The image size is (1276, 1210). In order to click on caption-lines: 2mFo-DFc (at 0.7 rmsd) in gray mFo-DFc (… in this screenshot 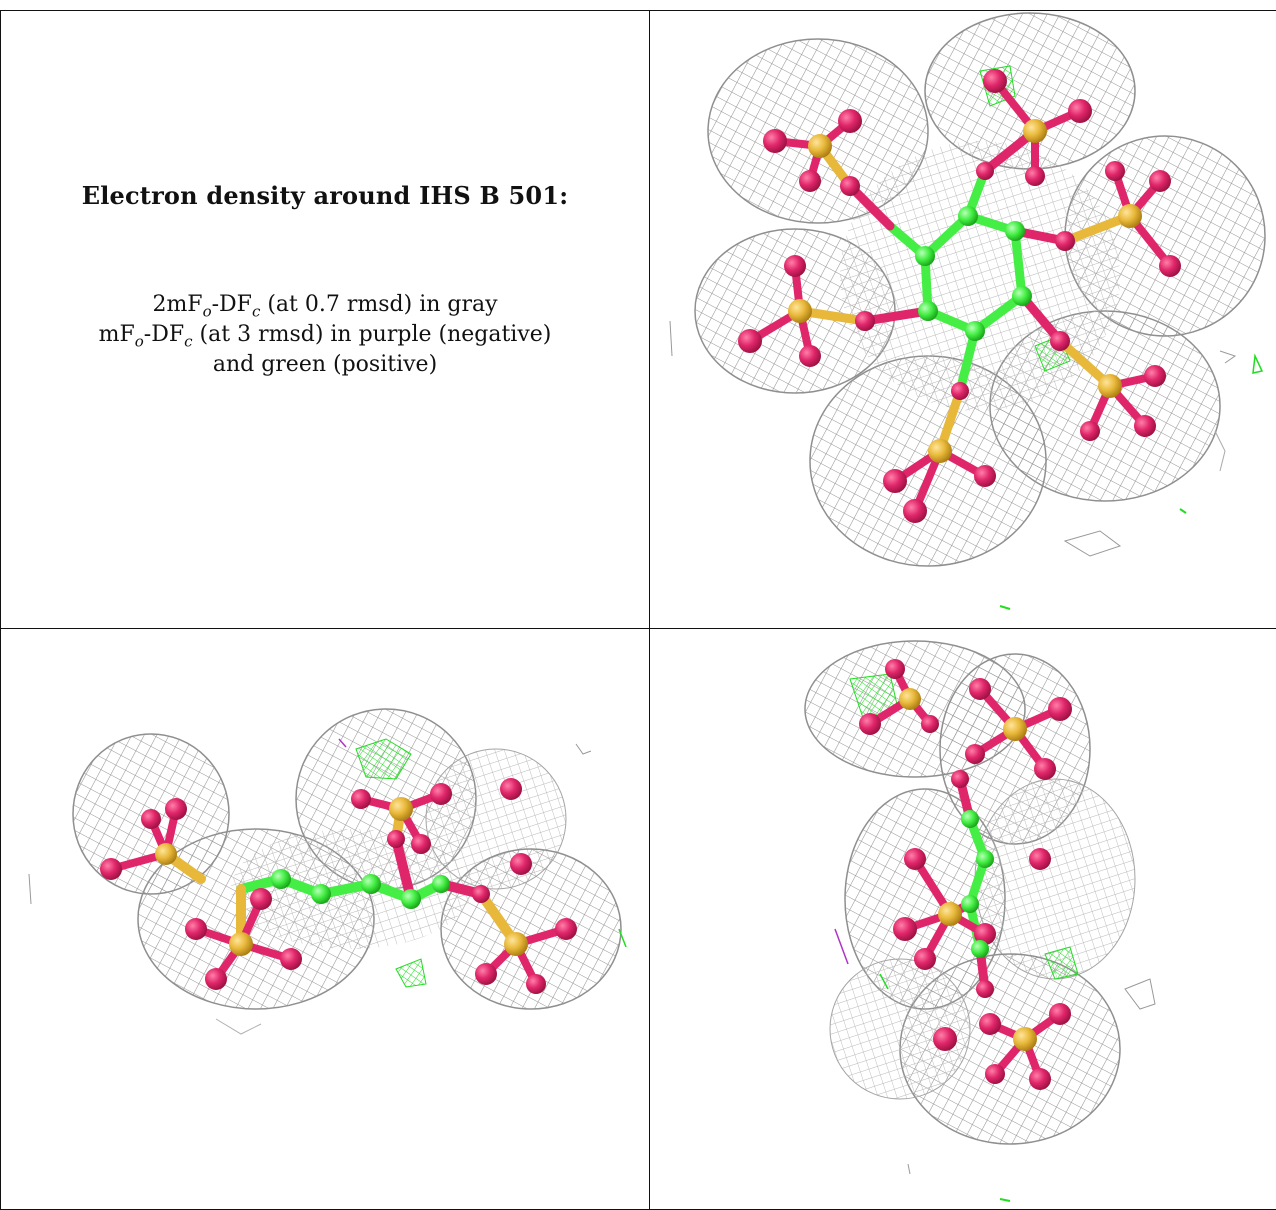, I will do `click(325, 335)`.